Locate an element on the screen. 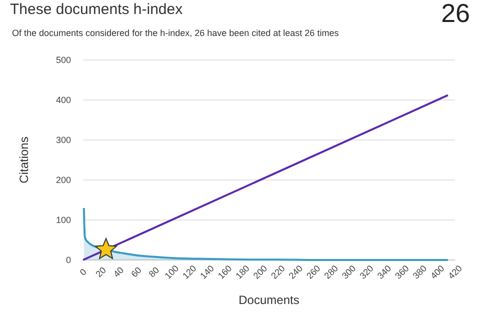 This screenshot has width=480, height=320. x-tick-label: 60 is located at coordinates (136, 272).